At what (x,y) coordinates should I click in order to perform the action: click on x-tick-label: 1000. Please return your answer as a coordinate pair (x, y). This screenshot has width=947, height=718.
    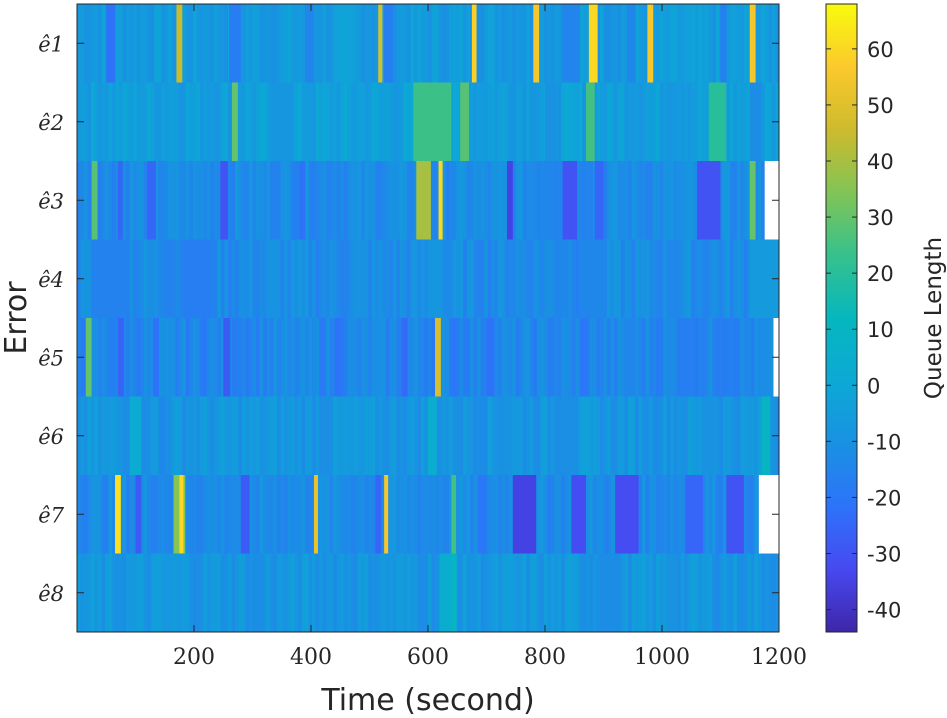
    Looking at the image, I should click on (662, 657).